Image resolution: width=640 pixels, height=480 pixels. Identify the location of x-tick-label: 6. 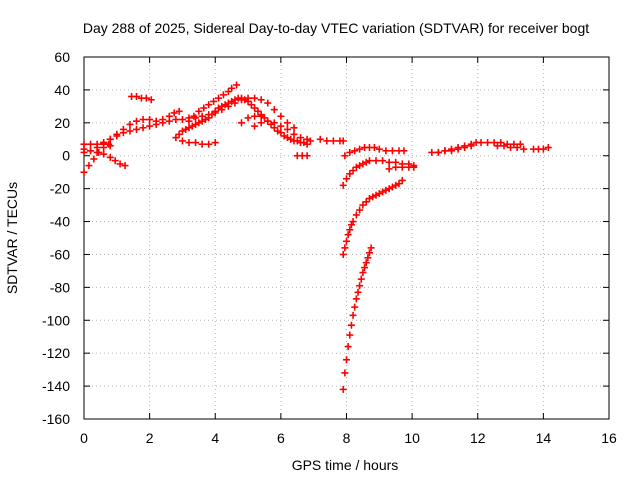
(281, 438).